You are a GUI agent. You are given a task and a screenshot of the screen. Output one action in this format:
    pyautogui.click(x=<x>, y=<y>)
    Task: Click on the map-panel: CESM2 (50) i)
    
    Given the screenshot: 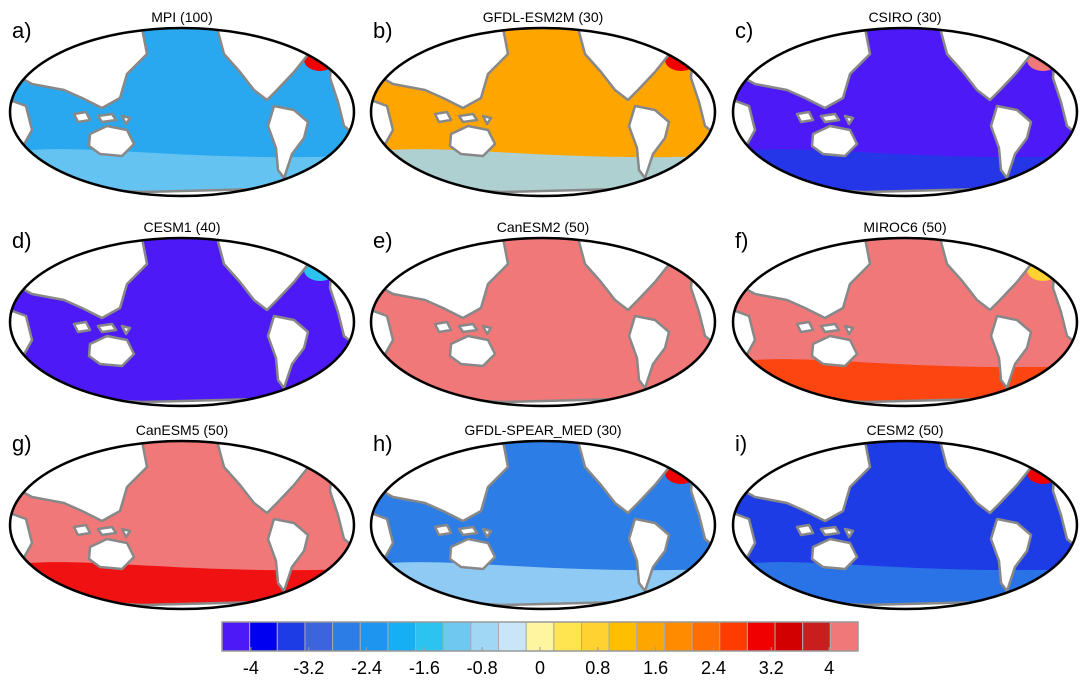 What is the action you would take?
    pyautogui.click(x=905, y=516)
    